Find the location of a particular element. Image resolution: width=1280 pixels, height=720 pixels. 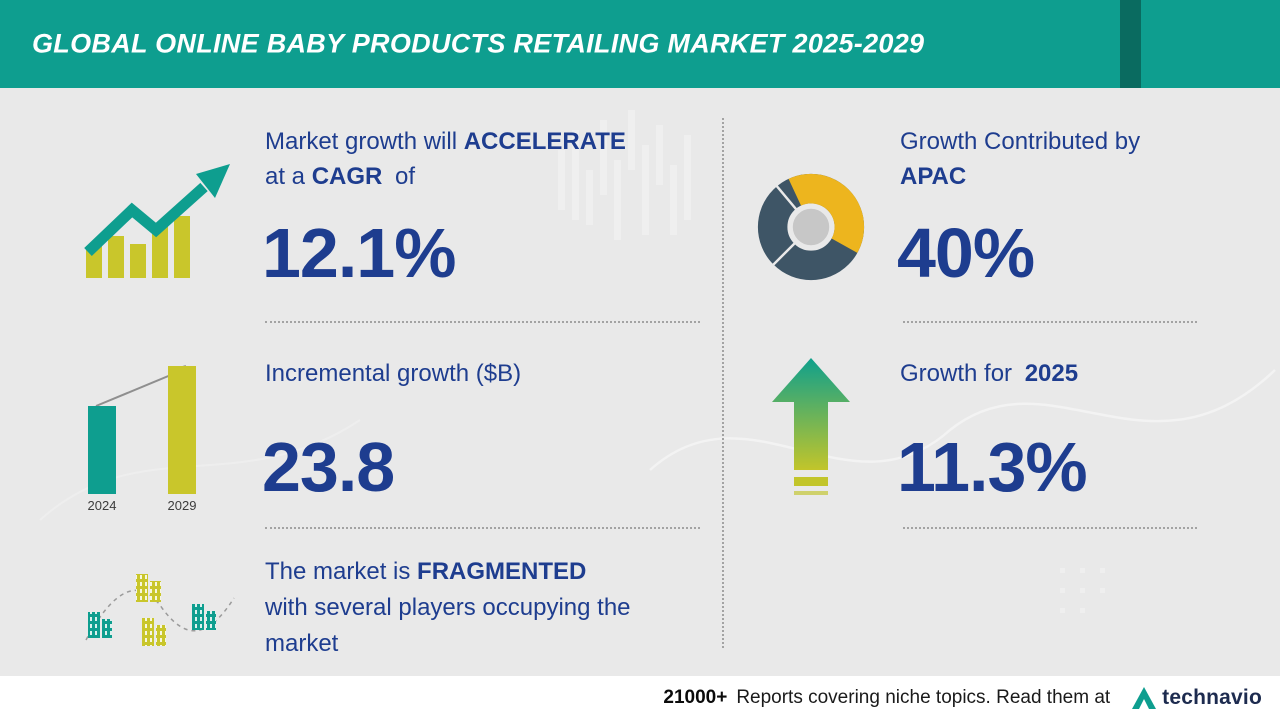

yoy-value: 11.3% is located at coordinates (992, 467).